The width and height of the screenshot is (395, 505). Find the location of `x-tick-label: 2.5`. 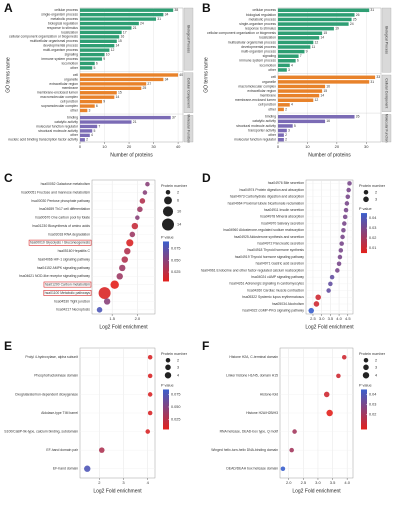

x-tick-label: 2.5 is located at coordinates (304, 482).